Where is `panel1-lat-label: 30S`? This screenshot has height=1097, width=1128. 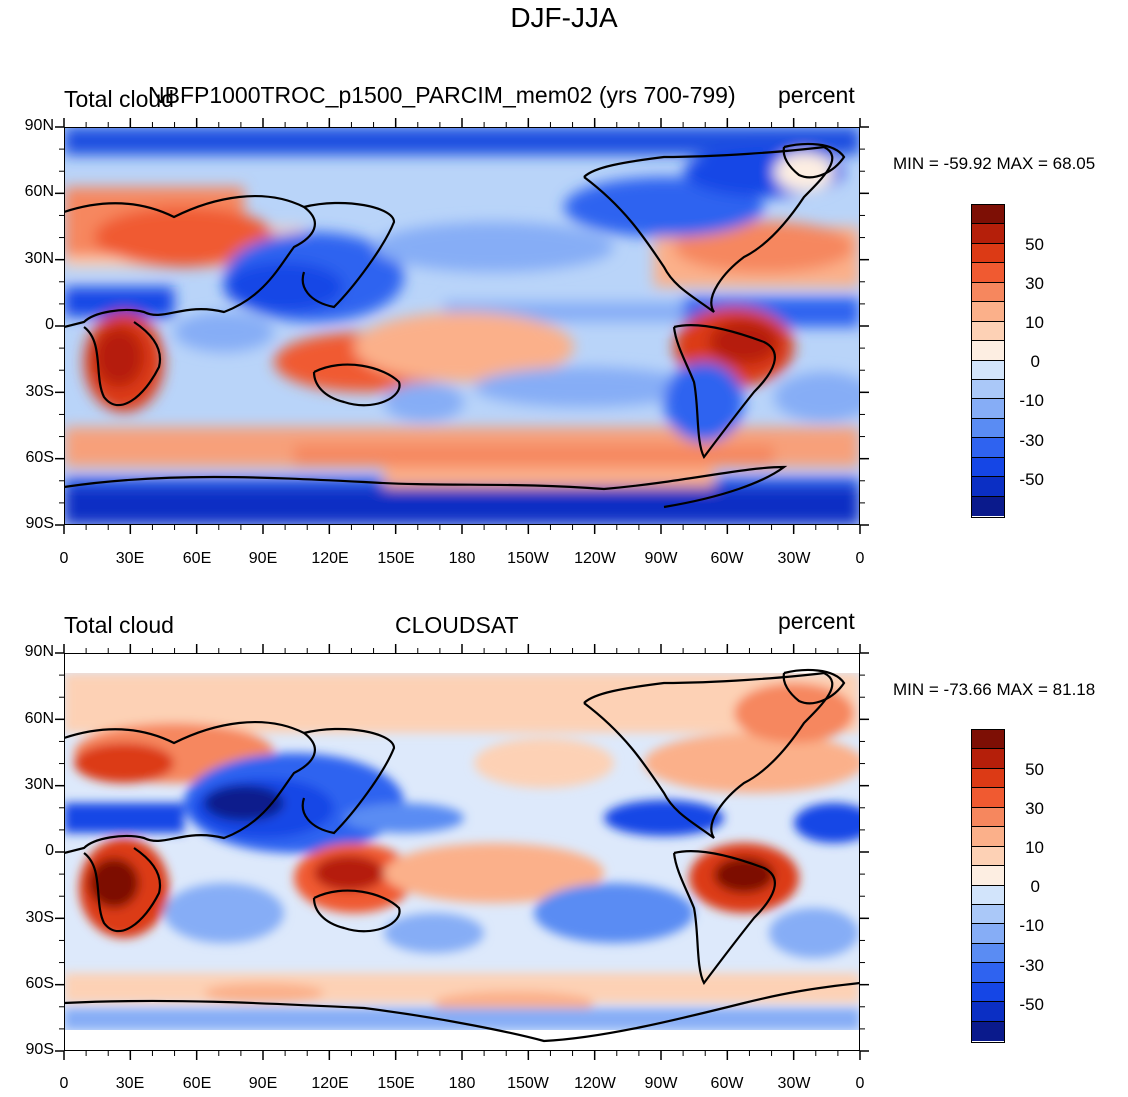 panel1-lat-label: 30S is located at coordinates (39, 391).